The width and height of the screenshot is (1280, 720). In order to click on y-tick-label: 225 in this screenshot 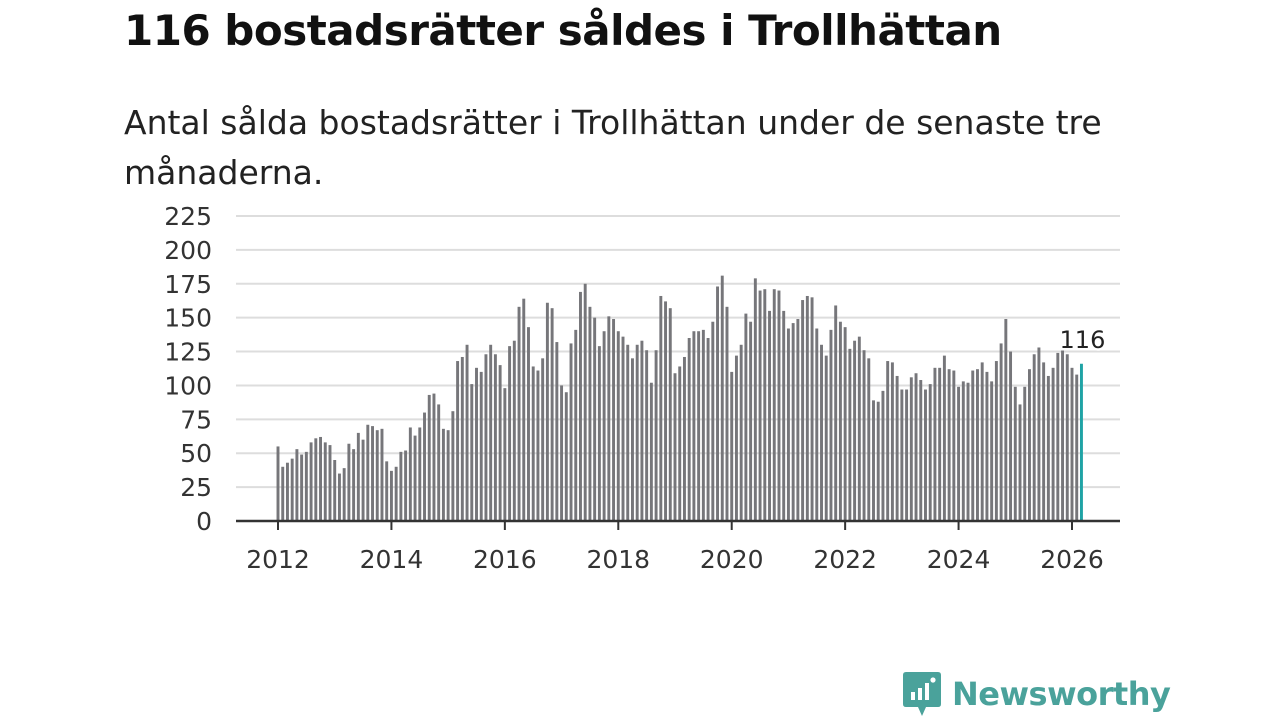, I will do `click(188, 216)`.